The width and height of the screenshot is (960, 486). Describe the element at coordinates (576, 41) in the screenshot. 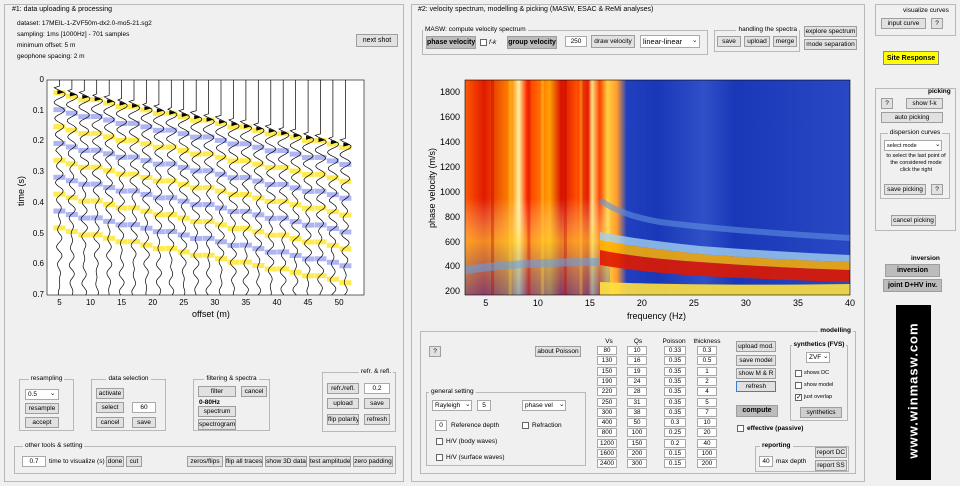

I see `draw-velocity-field: 250` at that location.